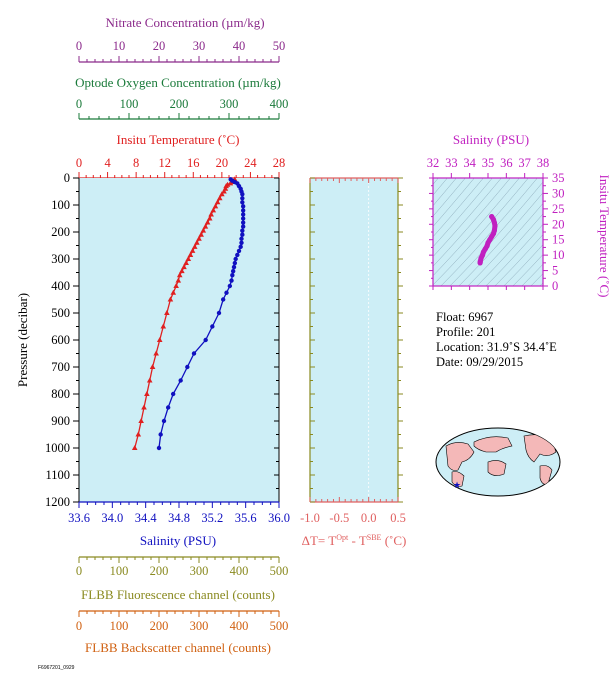 The image size is (616, 689). What do you see at coordinates (178, 594) in the screenshot?
I see `fluorescence-axis-label: FLBB Fluorescence channel (counts)` at bounding box center [178, 594].